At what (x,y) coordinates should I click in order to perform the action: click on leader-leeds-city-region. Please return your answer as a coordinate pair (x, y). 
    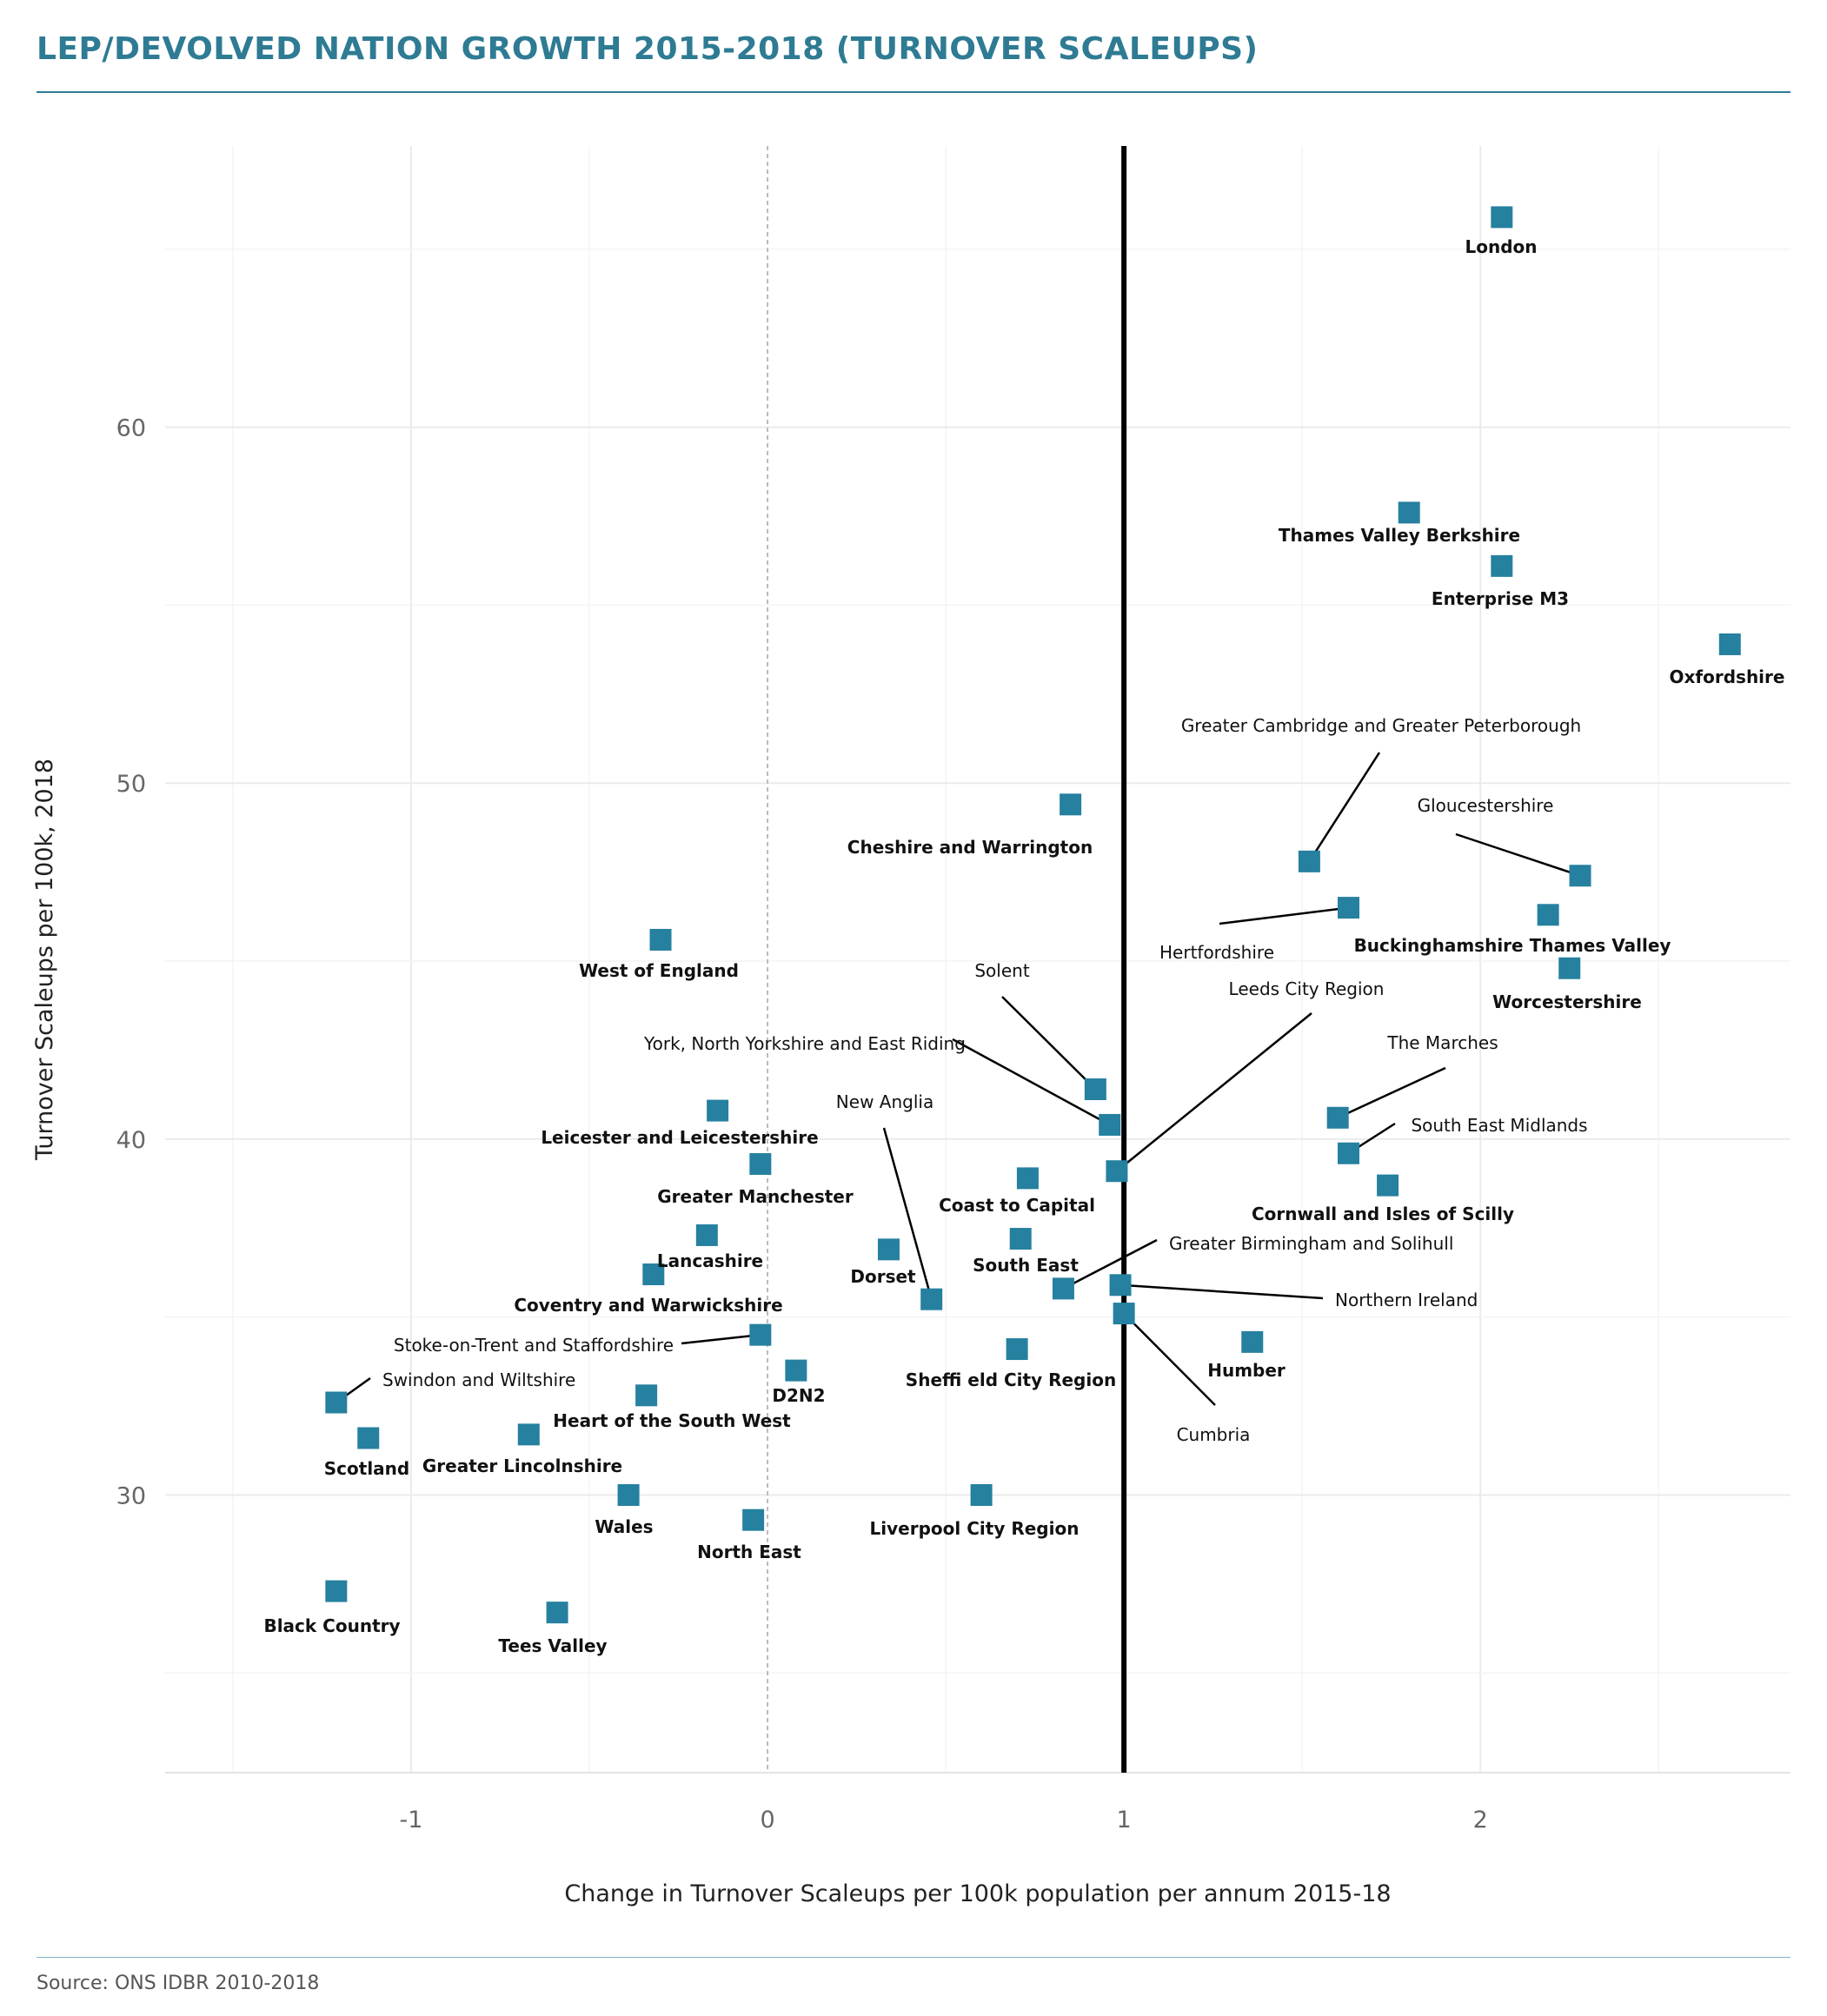
    Looking at the image, I should click on (1214, 1092).